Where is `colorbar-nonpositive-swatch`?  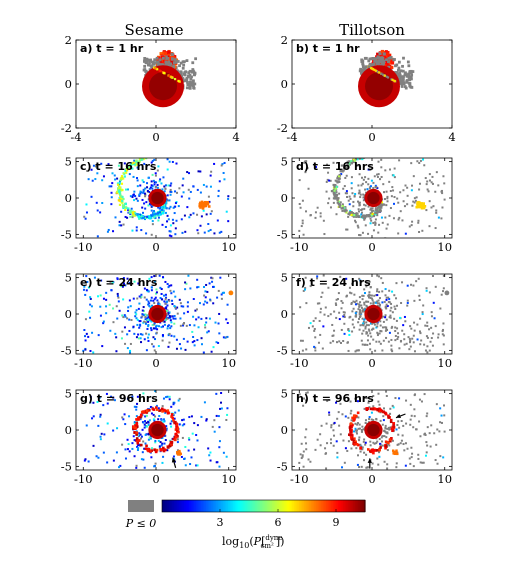 colorbar-nonpositive-swatch is located at coordinates (141, 506).